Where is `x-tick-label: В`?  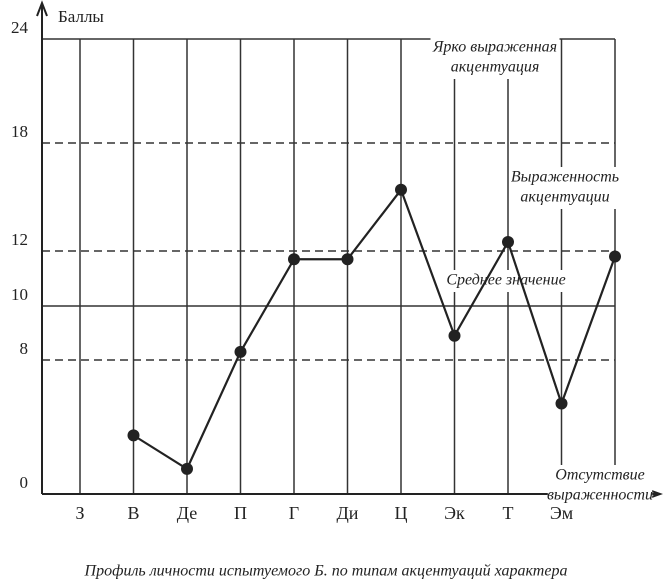 x-tick-label: В is located at coordinates (133, 513).